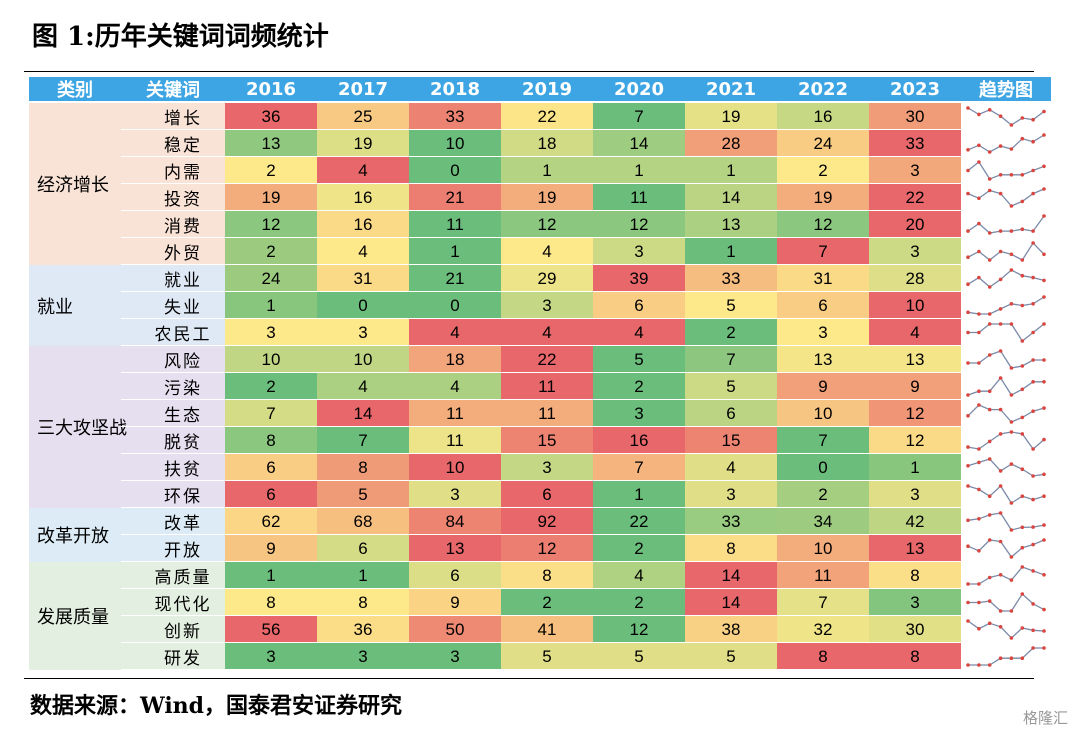 The image size is (1080, 736). What do you see at coordinates (271, 548) in the screenshot?
I see `heatmap-cell: 9` at bounding box center [271, 548].